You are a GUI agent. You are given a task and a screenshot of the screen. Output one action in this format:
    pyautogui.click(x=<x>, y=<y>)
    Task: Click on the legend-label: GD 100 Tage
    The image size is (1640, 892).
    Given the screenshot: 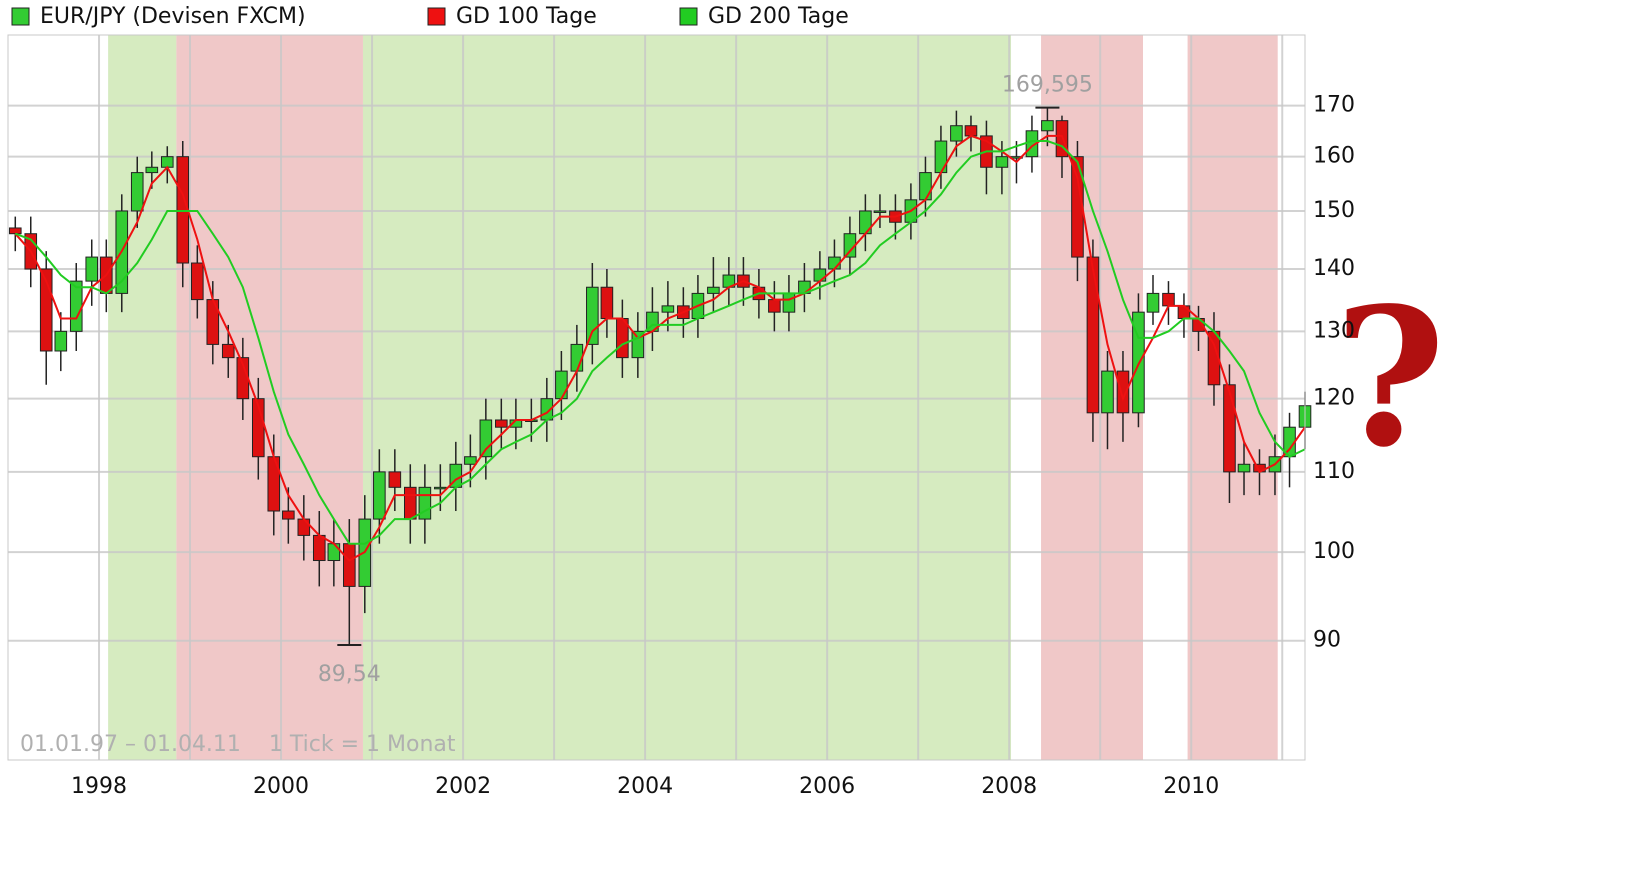 What is the action you would take?
    pyautogui.click(x=526, y=16)
    